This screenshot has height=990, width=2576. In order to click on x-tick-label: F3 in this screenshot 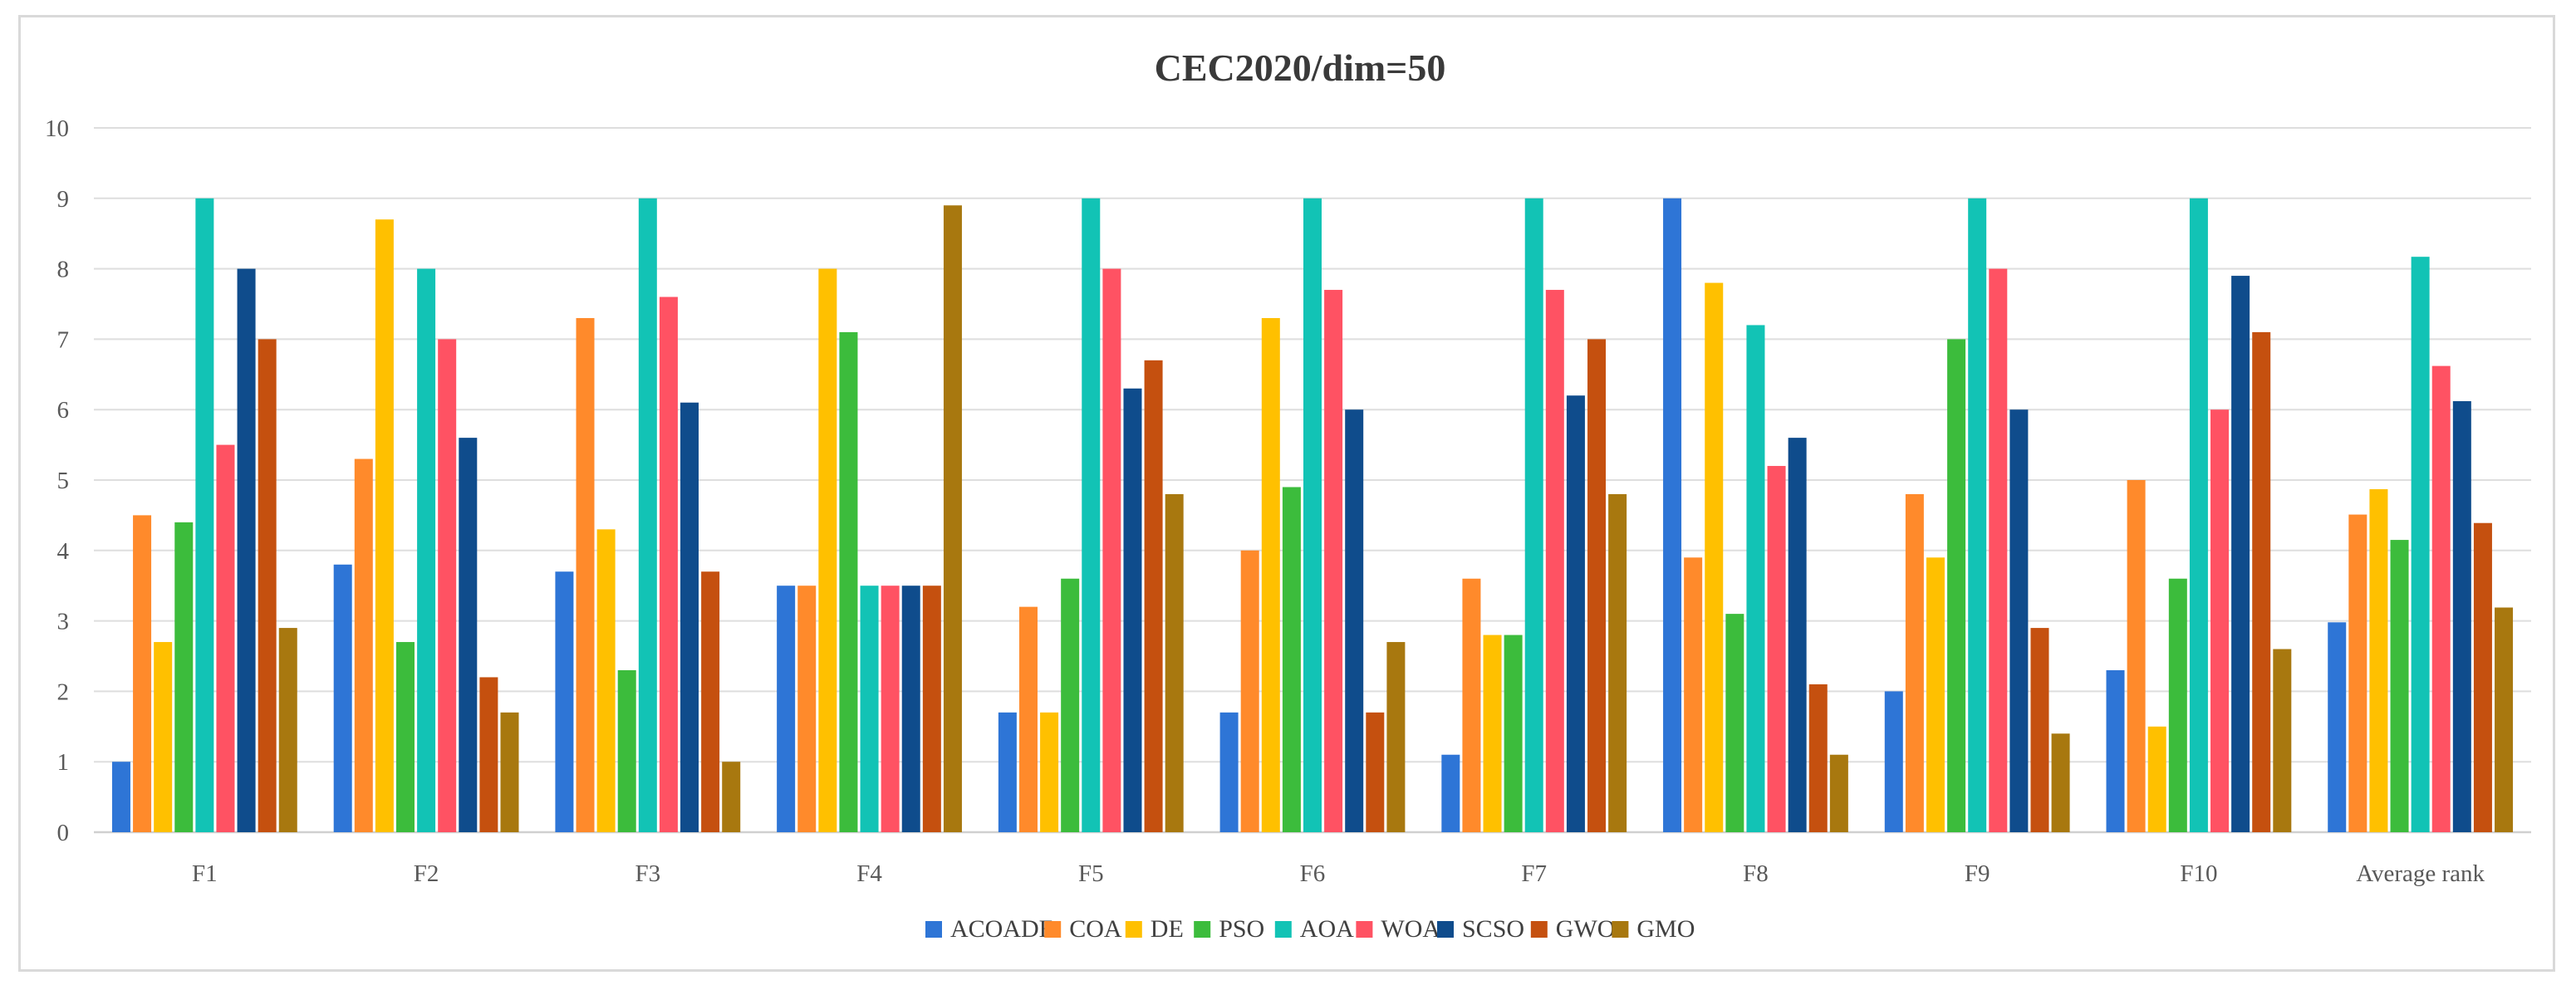, I will do `click(647, 874)`.